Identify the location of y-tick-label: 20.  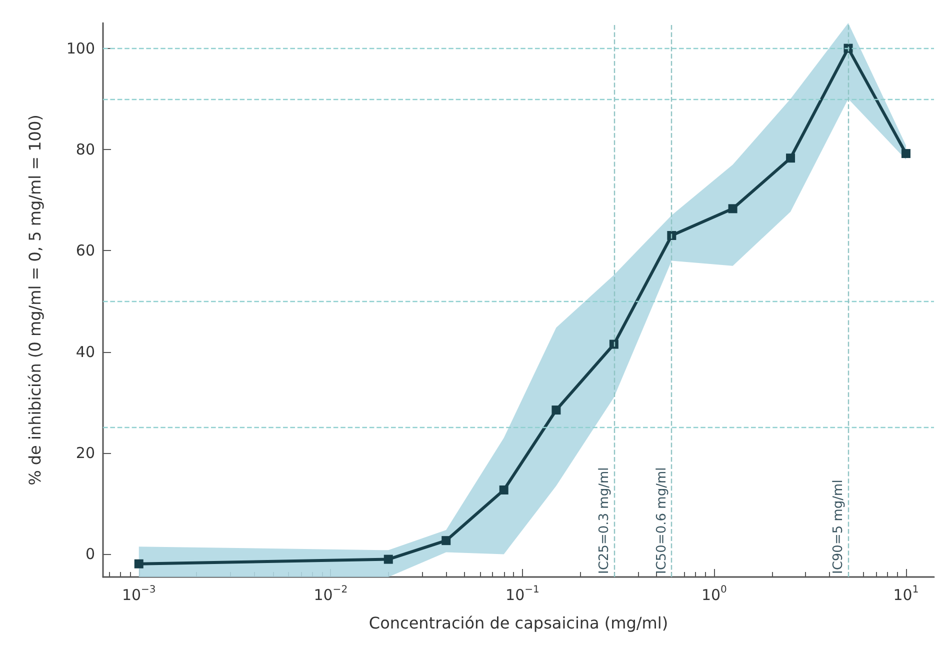
(85, 453).